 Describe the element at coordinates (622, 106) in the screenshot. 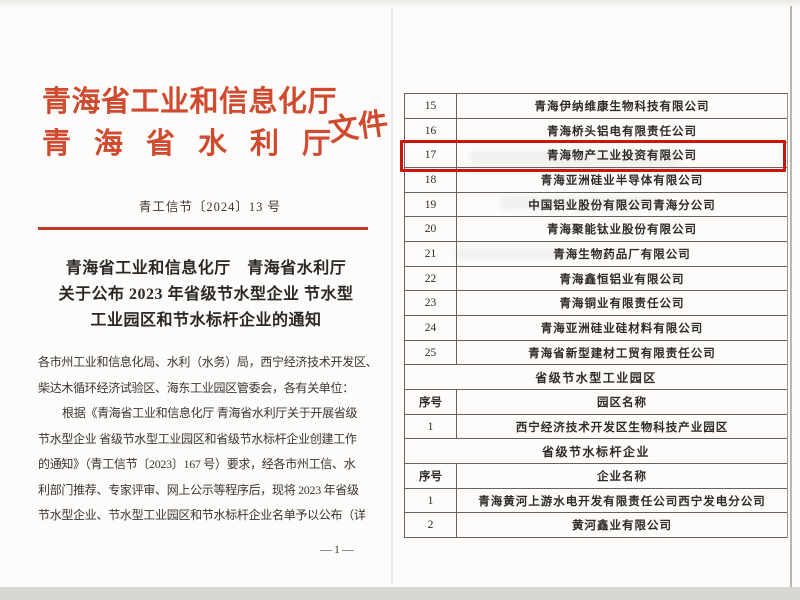

I see `company-name-cell: 青海伊纳维康生物科技有限公司` at that location.